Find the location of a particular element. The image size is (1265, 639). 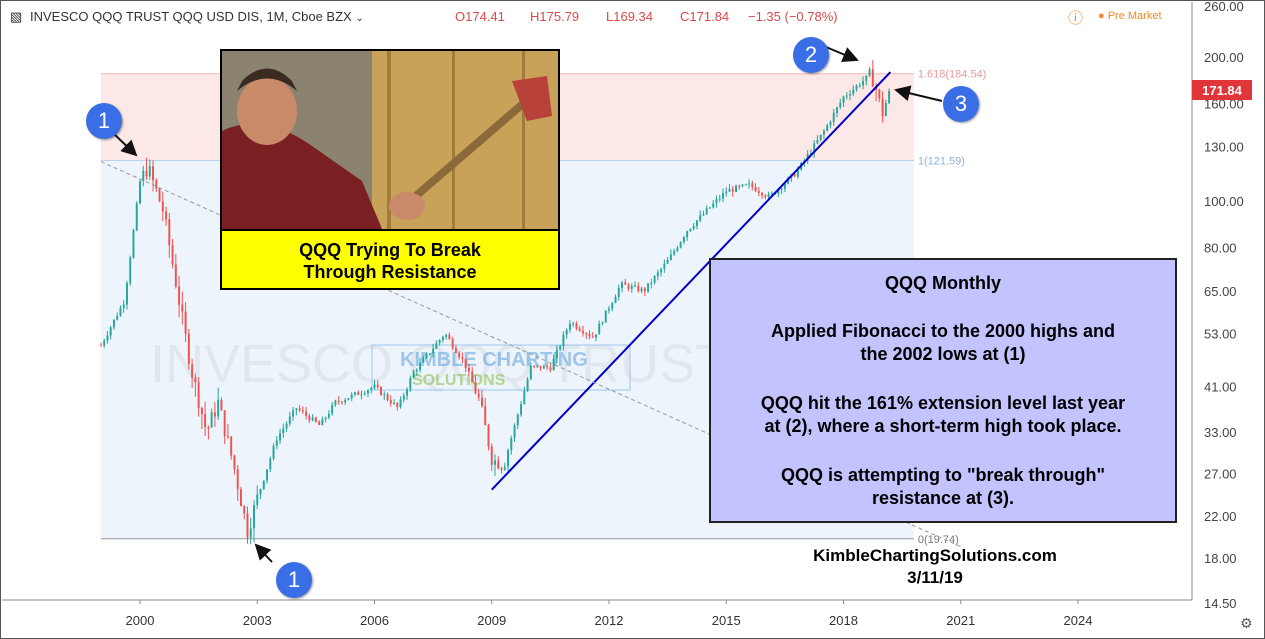

alert-icon: ⓘ is located at coordinates (1076, 18).